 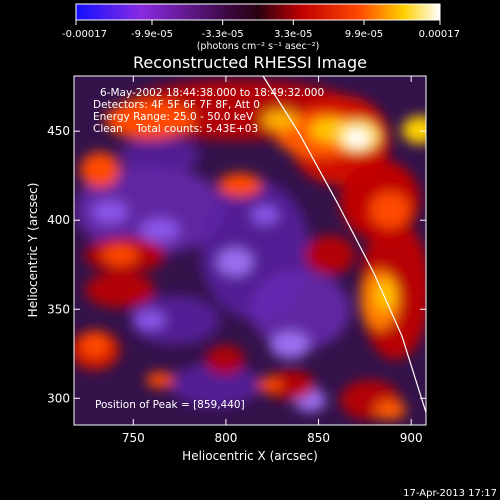 What do you see at coordinates (170, 405) in the screenshot?
I see `annotation-peak-position: Position of Peak = [859,440]` at bounding box center [170, 405].